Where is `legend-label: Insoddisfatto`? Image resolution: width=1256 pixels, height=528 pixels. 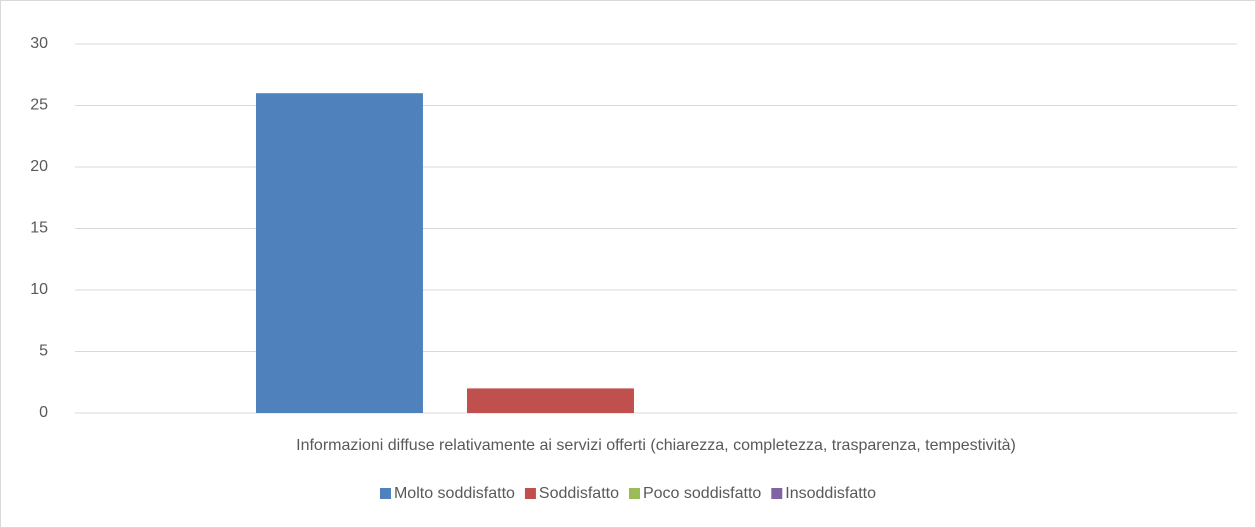
legend-label: Insoddisfatto is located at coordinates (830, 493).